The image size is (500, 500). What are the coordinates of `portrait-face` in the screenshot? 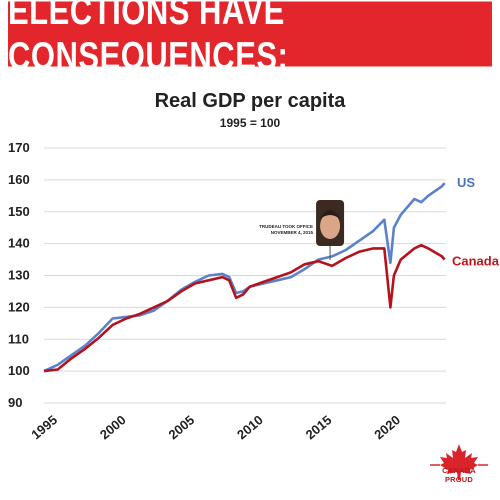 It's located at (330, 226).